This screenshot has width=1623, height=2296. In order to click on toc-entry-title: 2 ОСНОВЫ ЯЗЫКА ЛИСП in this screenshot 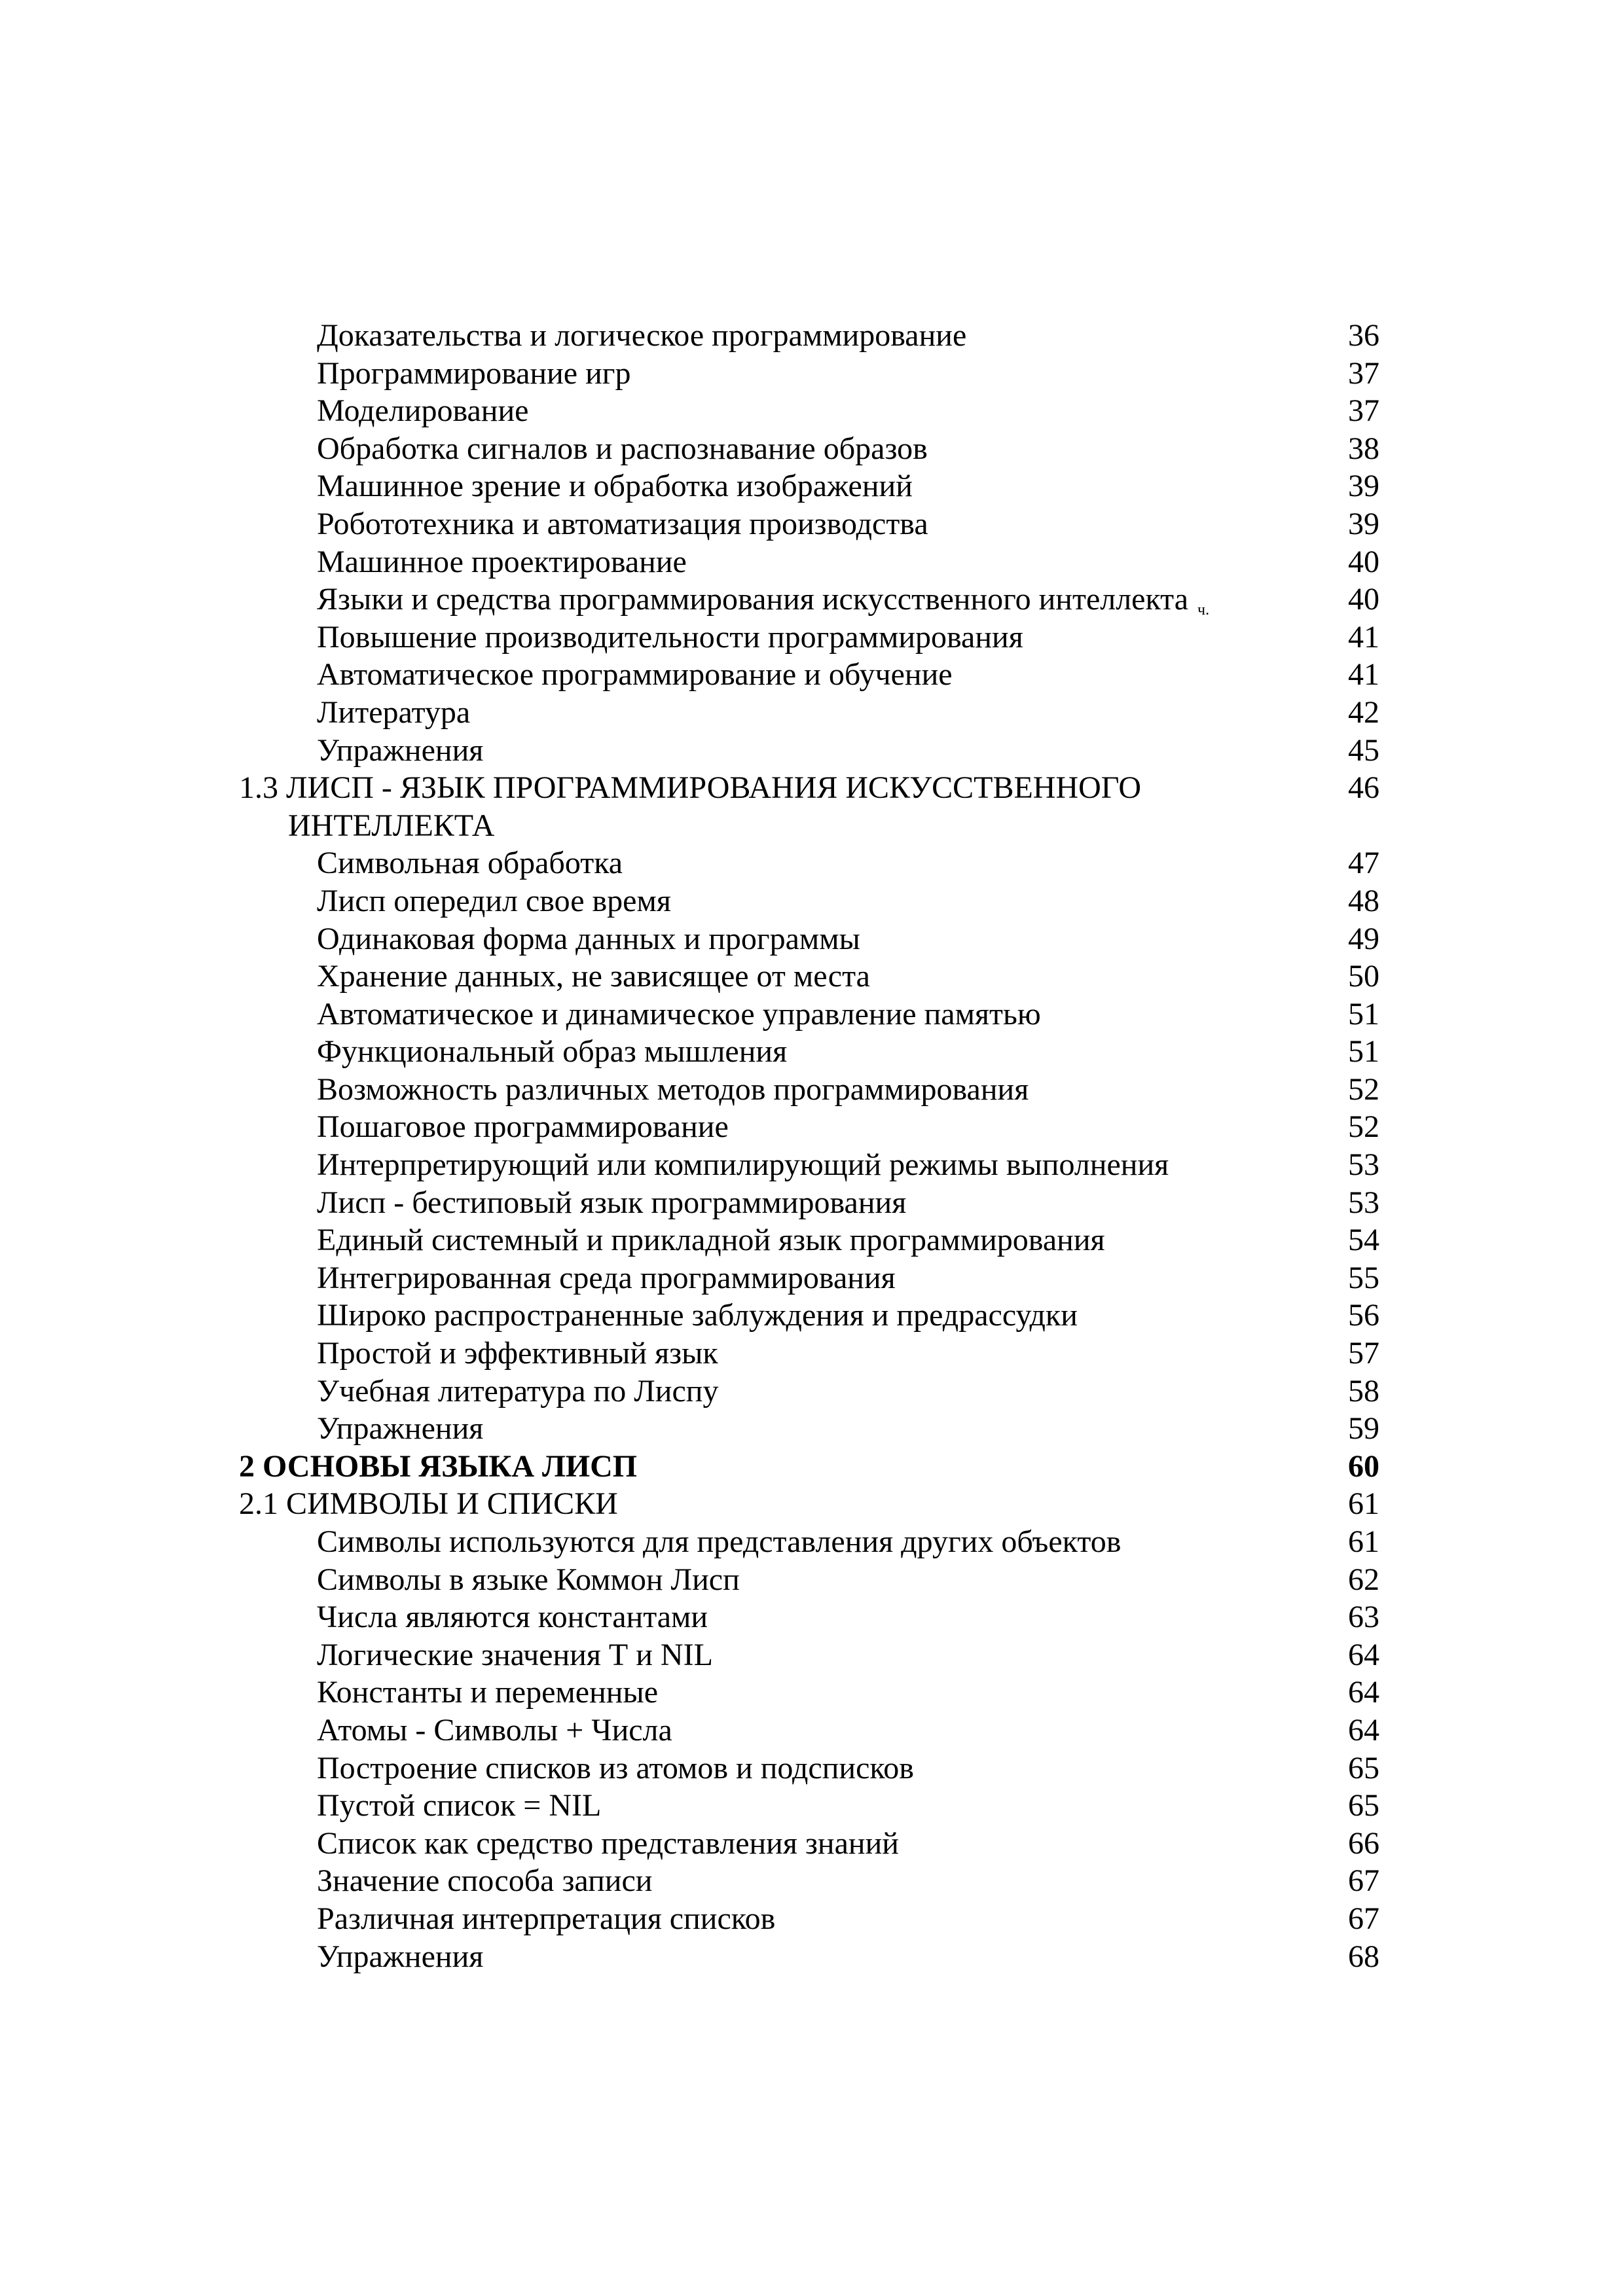, I will do `click(438, 1466)`.